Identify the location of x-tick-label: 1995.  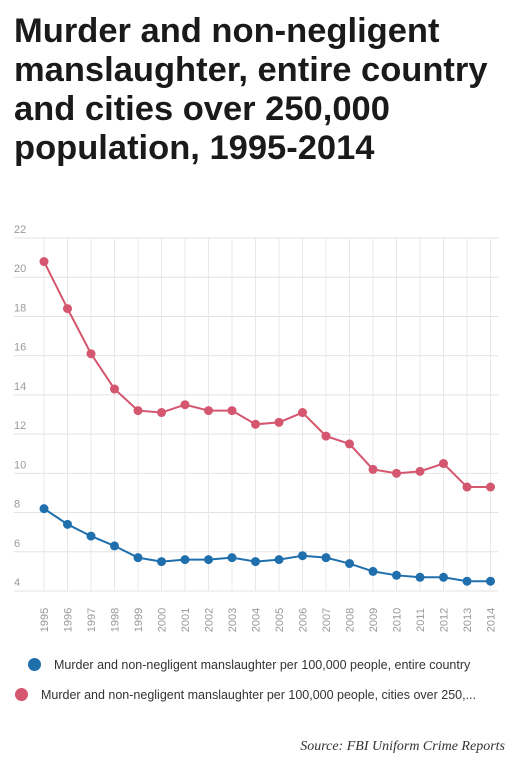
(45, 620).